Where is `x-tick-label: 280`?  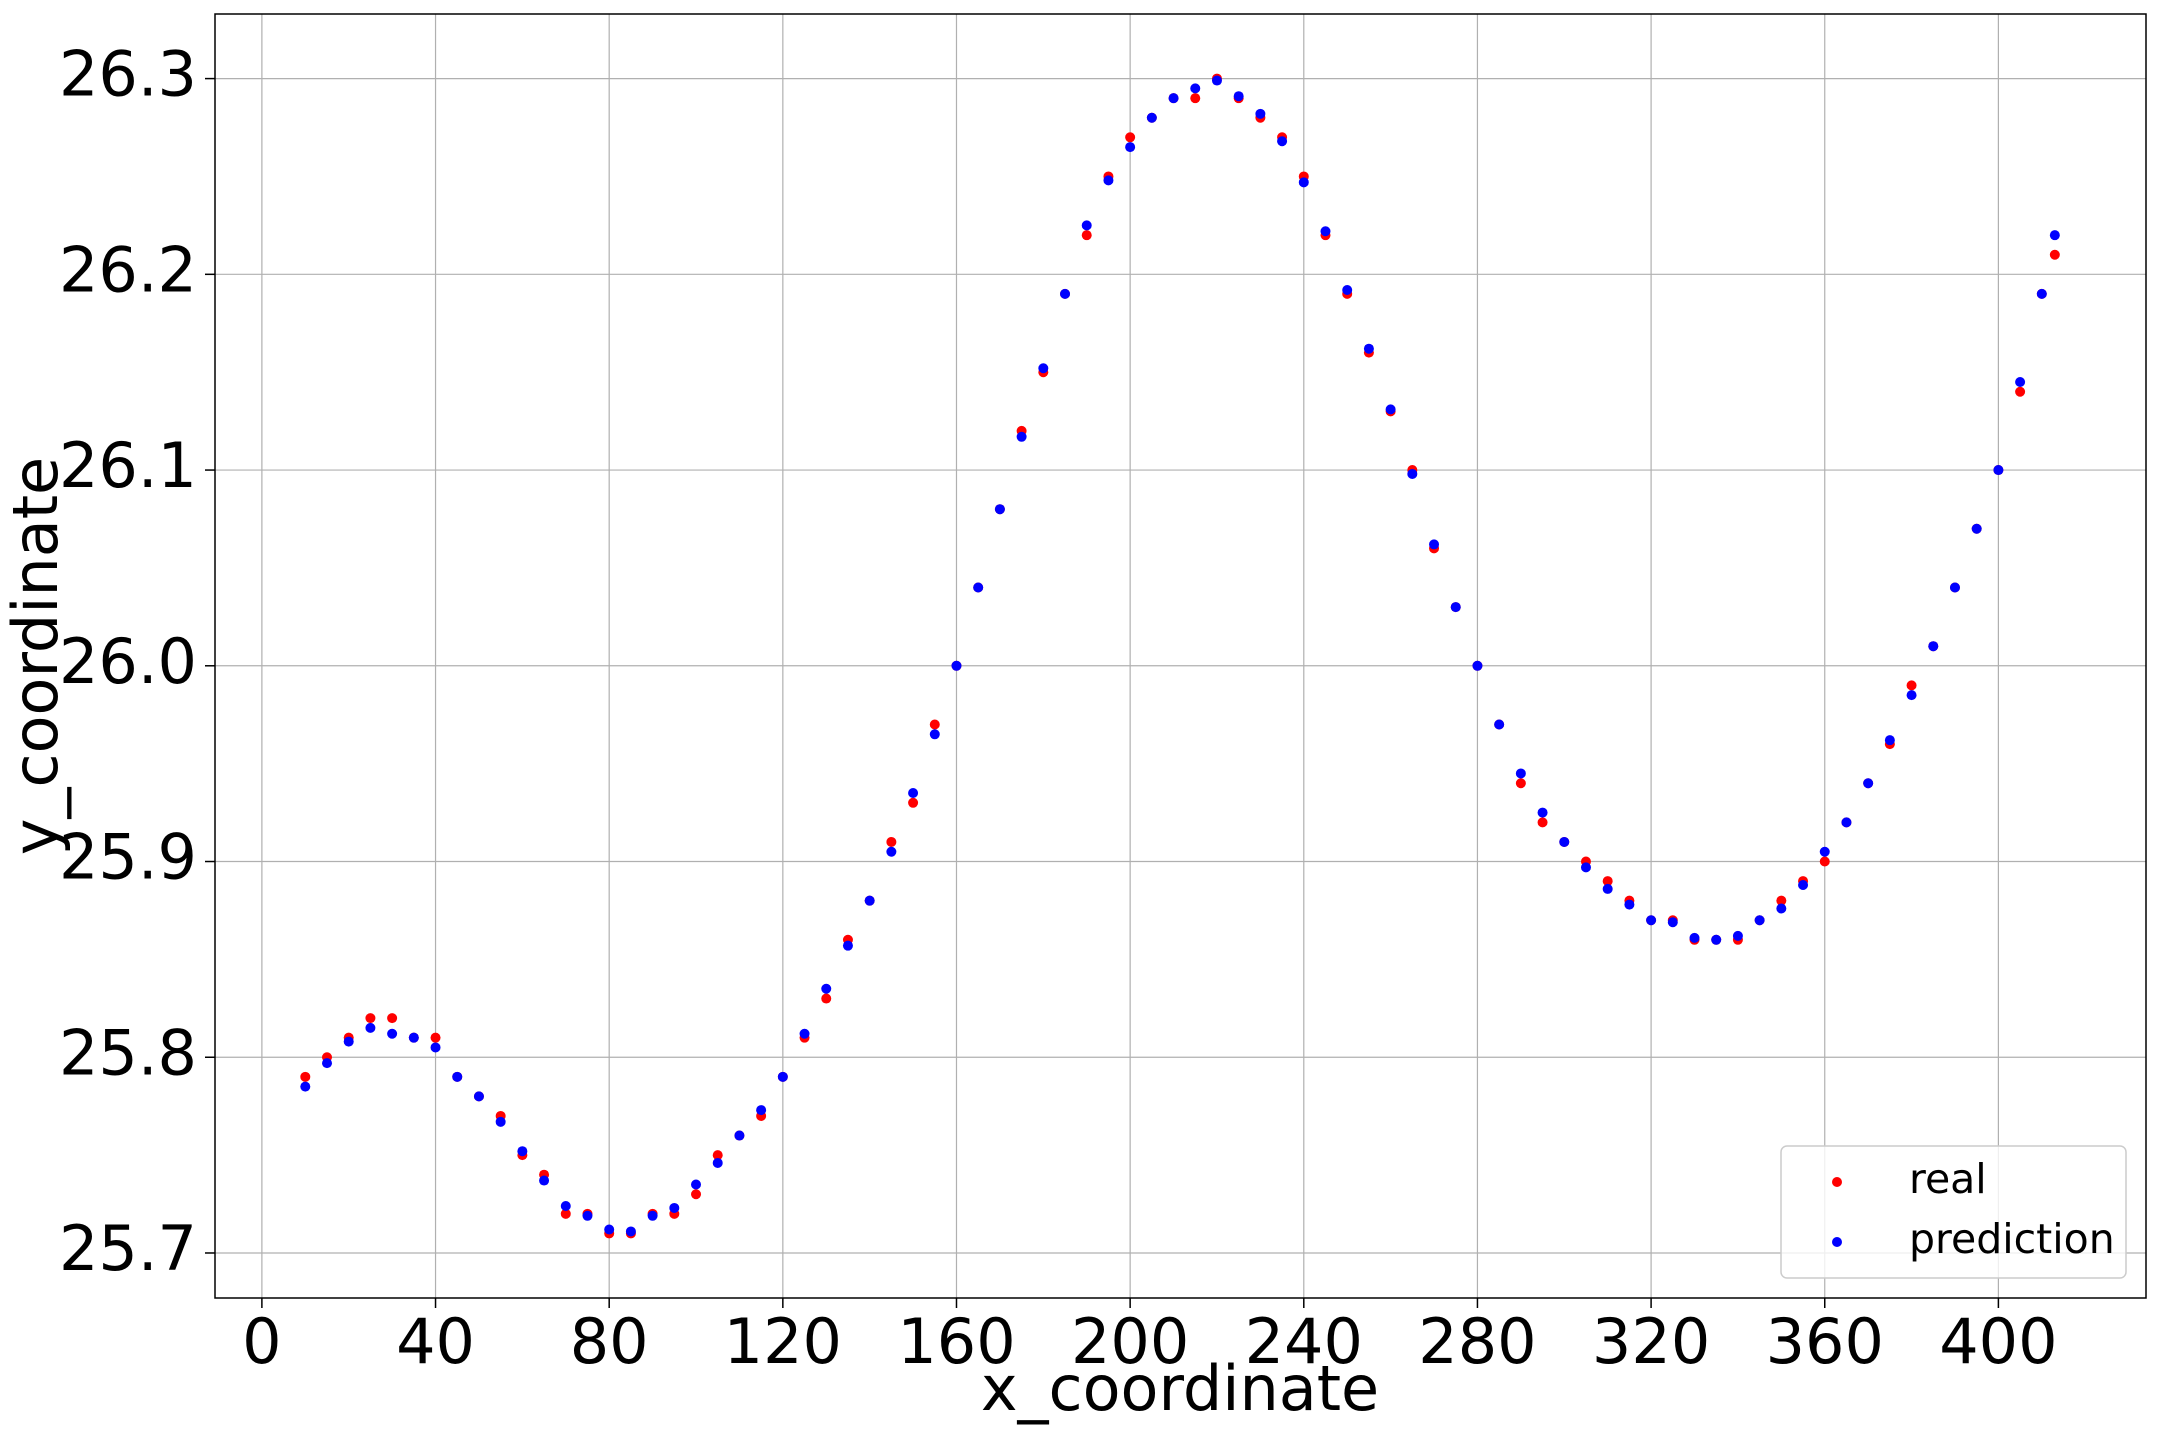 x-tick-label: 280 is located at coordinates (1477, 1341).